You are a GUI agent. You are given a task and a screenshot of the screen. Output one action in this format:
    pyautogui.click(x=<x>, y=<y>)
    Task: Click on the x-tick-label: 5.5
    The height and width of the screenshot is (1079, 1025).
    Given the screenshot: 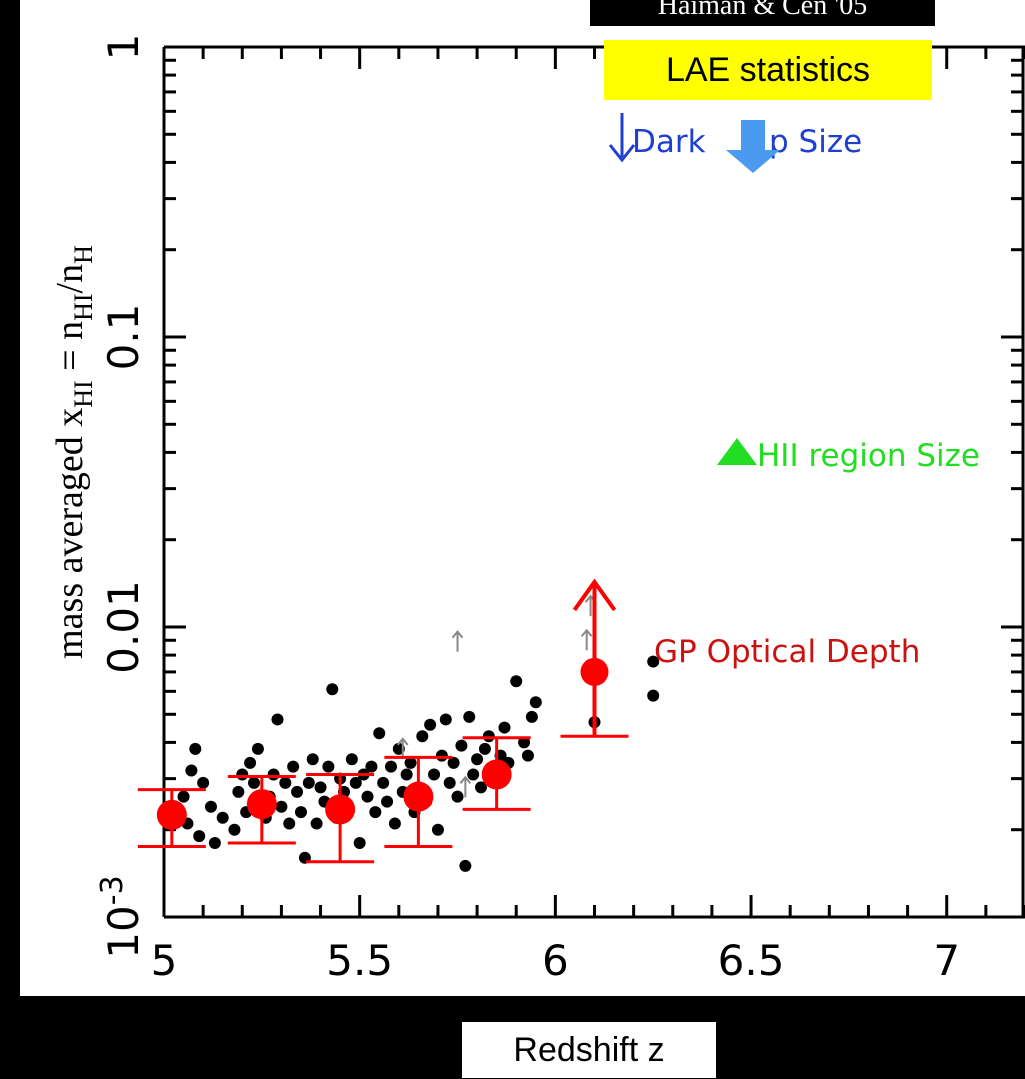 What is the action you would take?
    pyautogui.click(x=359, y=960)
    